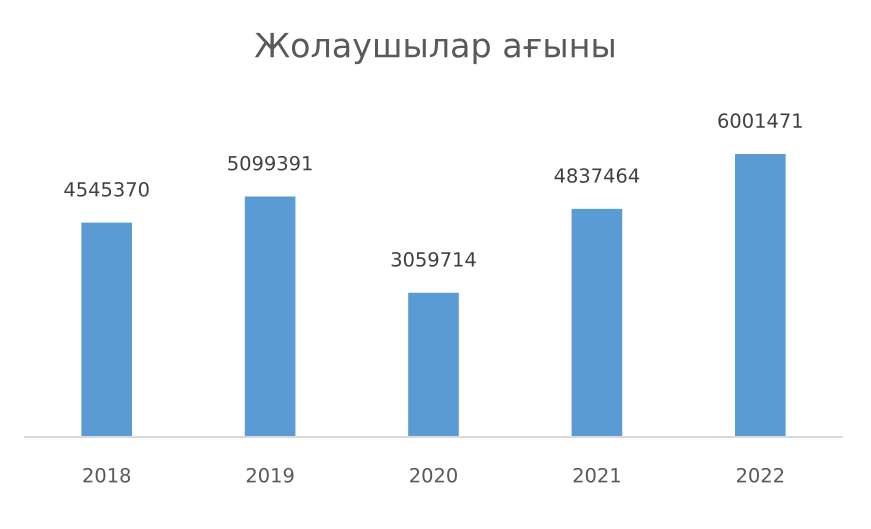 The image size is (871, 529). What do you see at coordinates (597, 175) in the screenshot?
I see `data-label: 4837464` at bounding box center [597, 175].